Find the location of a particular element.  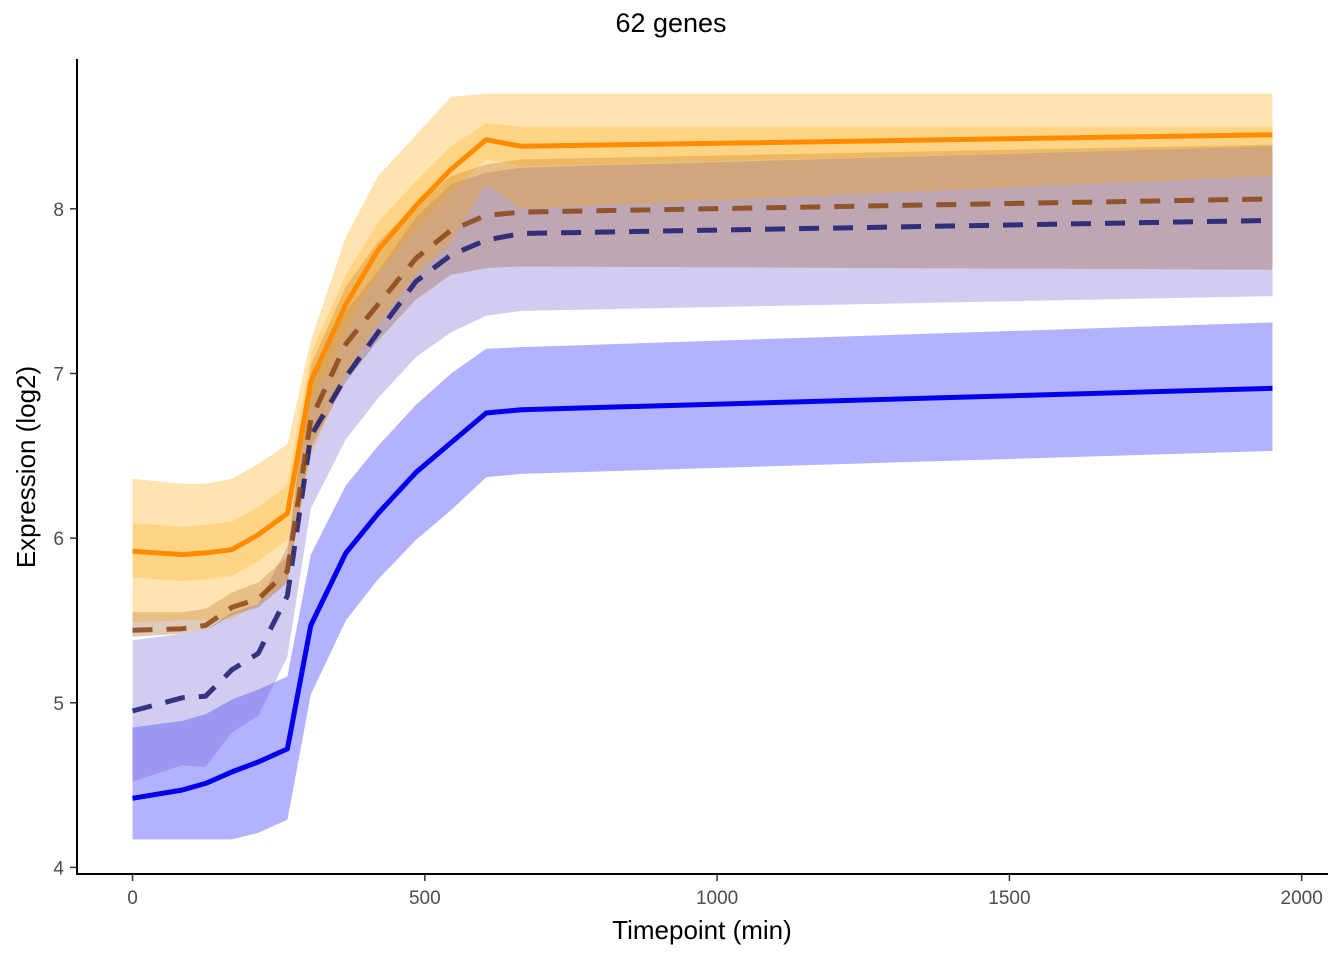

y-tick-label: 6 is located at coordinates (58, 539).